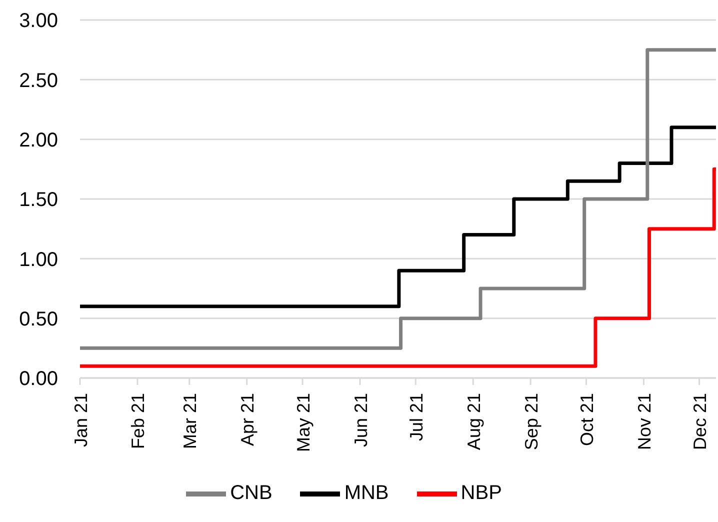 This screenshot has height=522, width=718. What do you see at coordinates (38, 259) in the screenshot?
I see `y-tick-label: 1.00` at bounding box center [38, 259].